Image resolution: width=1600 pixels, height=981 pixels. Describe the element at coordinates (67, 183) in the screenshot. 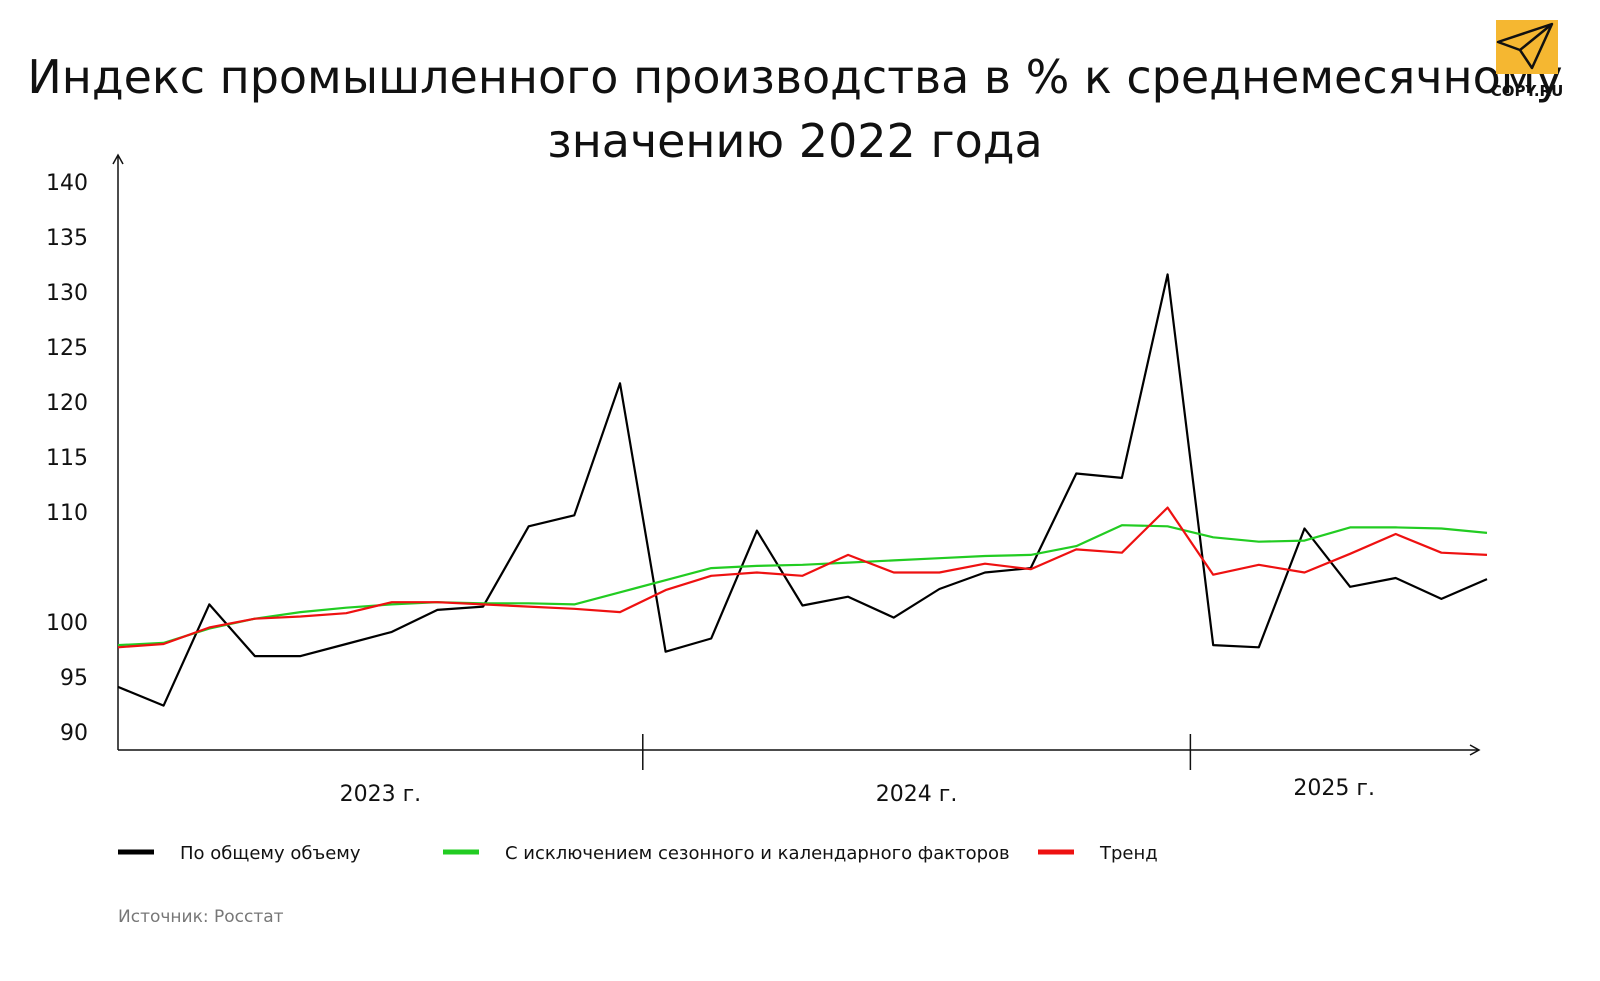

I see `y-tick-label: 140` at that location.